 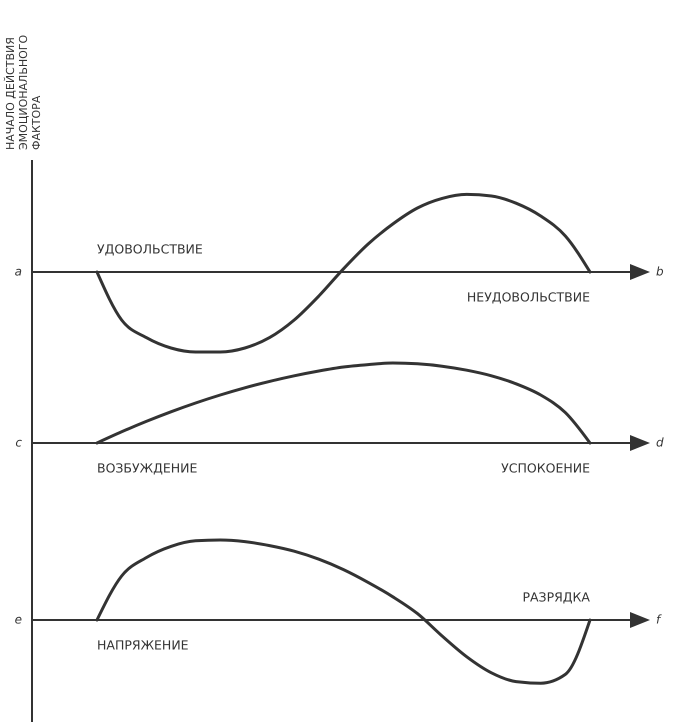 What do you see at coordinates (147, 468) in the screenshot?
I see `text: ВОЗБУЖДЕНИЕ` at bounding box center [147, 468].